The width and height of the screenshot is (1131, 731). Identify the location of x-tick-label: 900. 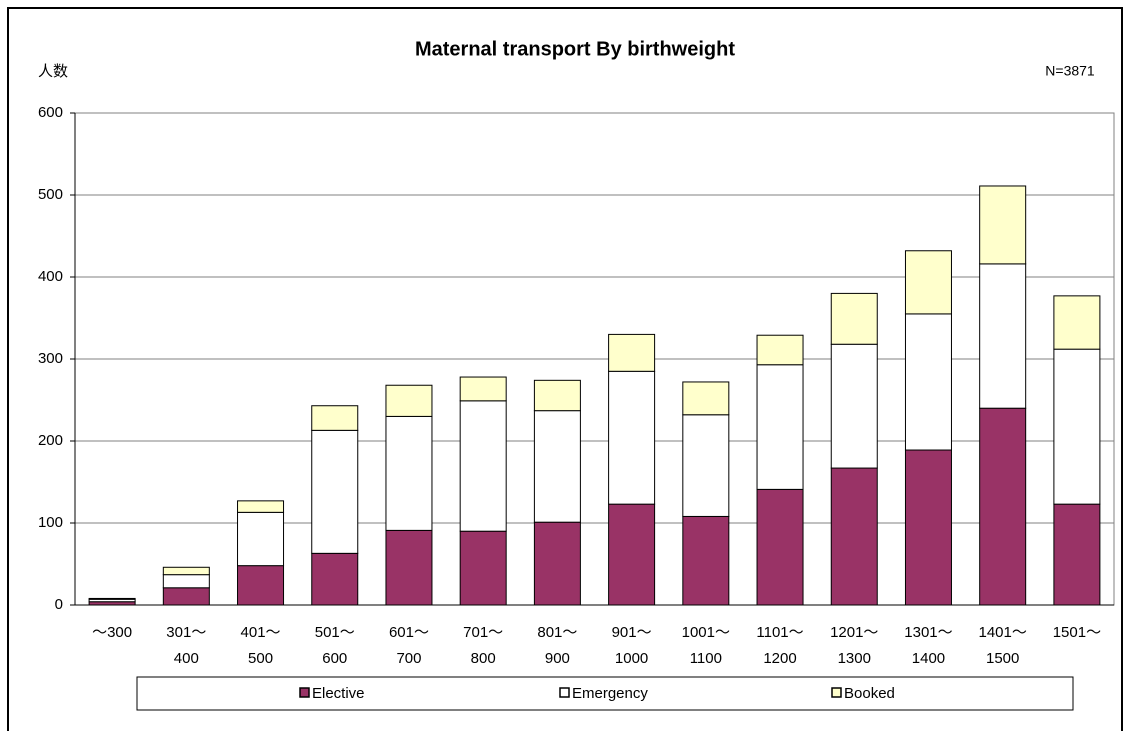
(557, 658).